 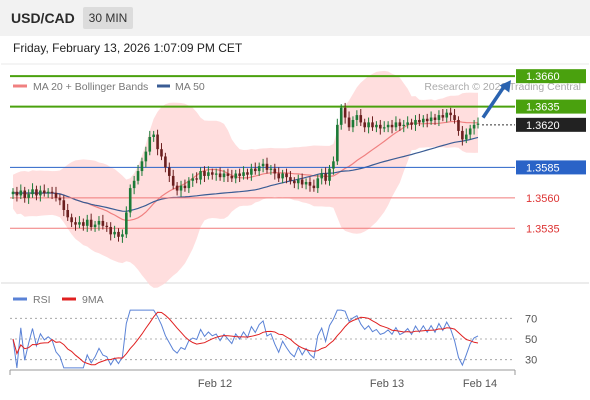 What do you see at coordinates (543, 168) in the screenshot?
I see `level-label-1.3585: 1.3585` at bounding box center [543, 168].